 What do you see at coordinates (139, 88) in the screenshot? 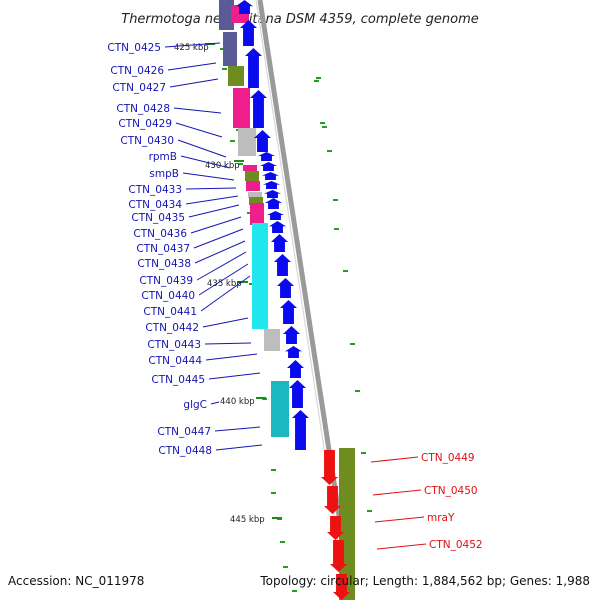
I see `gene-label-left: CTN_0427` at bounding box center [139, 88].